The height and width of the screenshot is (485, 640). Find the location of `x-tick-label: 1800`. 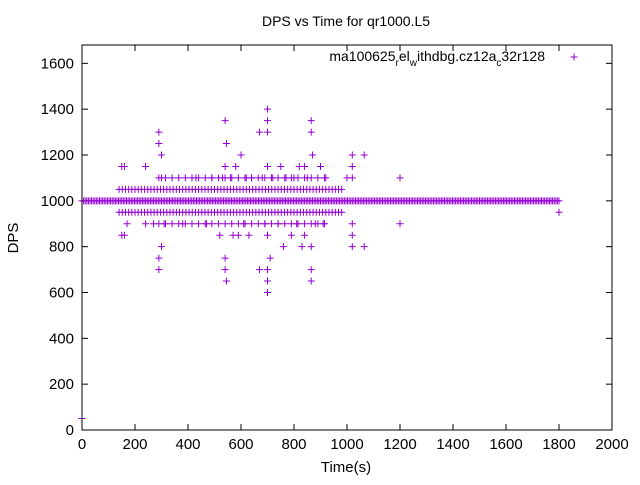

x-tick-label: 1800 is located at coordinates (558, 444).